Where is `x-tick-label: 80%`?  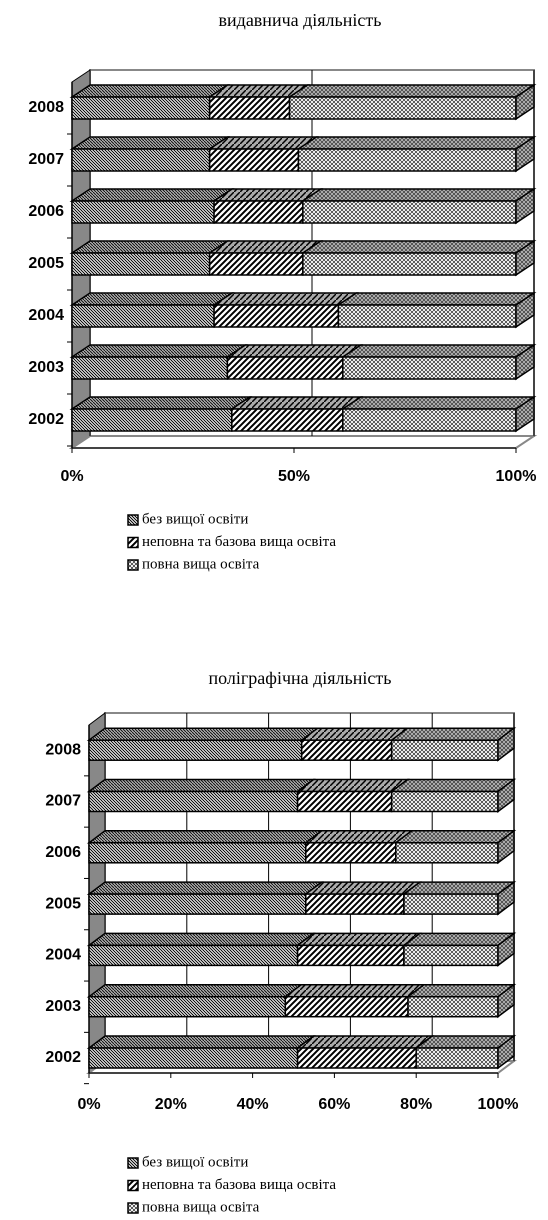 x-tick-label: 80% is located at coordinates (416, 1104).